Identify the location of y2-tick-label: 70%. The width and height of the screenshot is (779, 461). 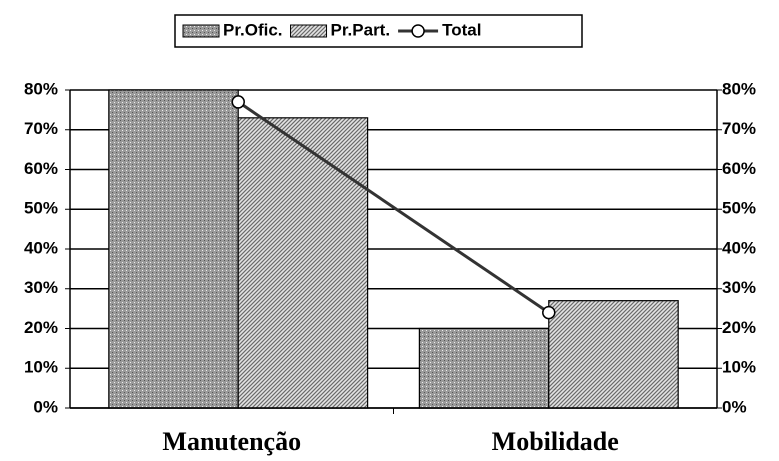
(739, 128).